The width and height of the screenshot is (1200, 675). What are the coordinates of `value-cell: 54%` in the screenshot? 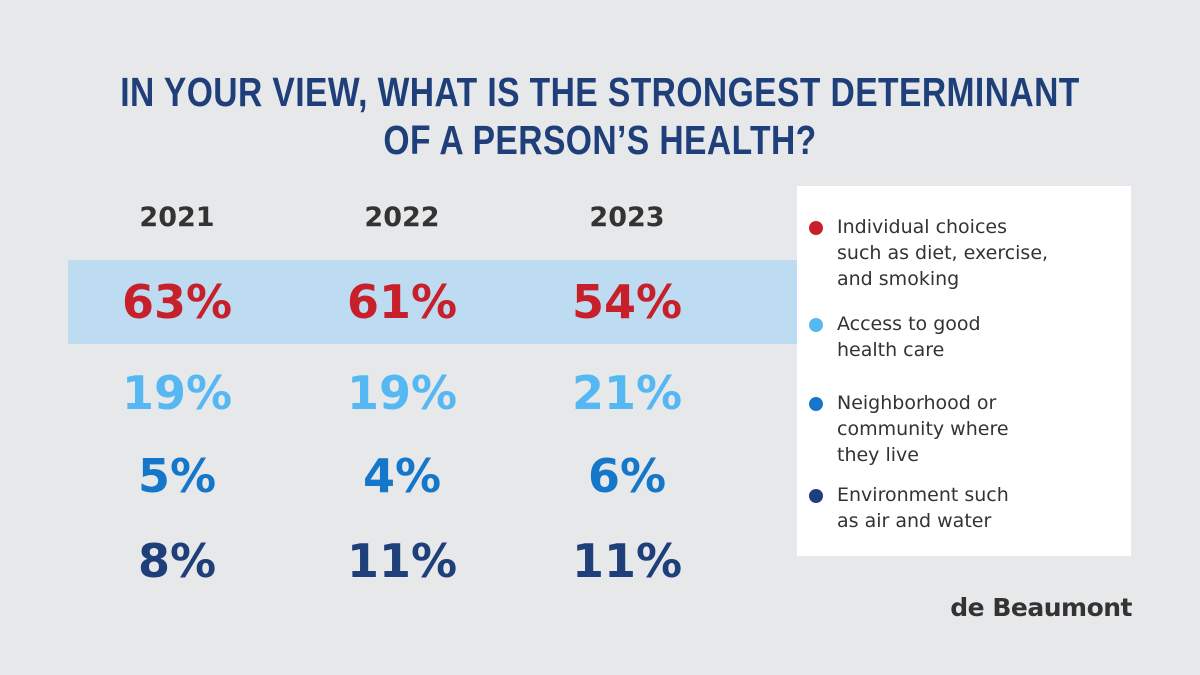 It's located at (627, 302).